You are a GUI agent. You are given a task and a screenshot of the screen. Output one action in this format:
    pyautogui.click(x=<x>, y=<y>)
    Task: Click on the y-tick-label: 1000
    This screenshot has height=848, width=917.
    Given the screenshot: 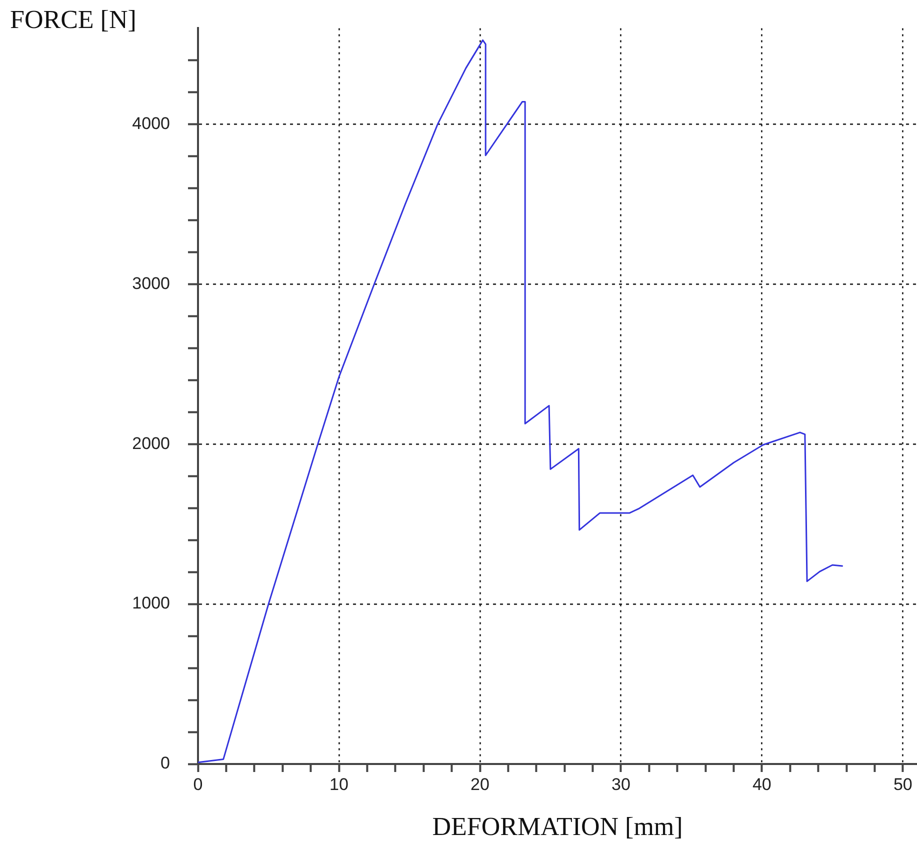 What is the action you would take?
    pyautogui.click(x=151, y=603)
    